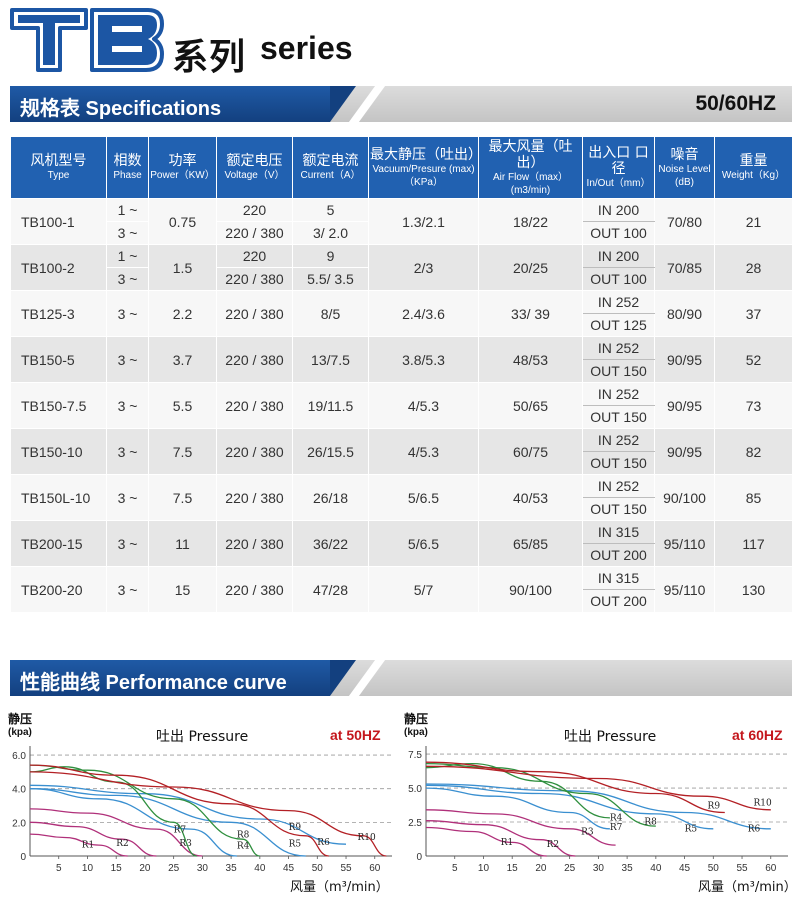  What do you see at coordinates (117, 868) in the screenshot?
I see `x-tick-label: 15` at bounding box center [117, 868].